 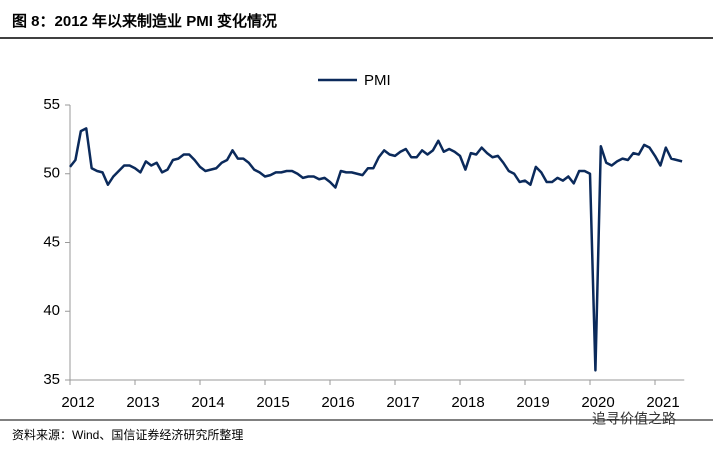 I want to click on watermark: 追寻价值之路, so click(x=634, y=419).